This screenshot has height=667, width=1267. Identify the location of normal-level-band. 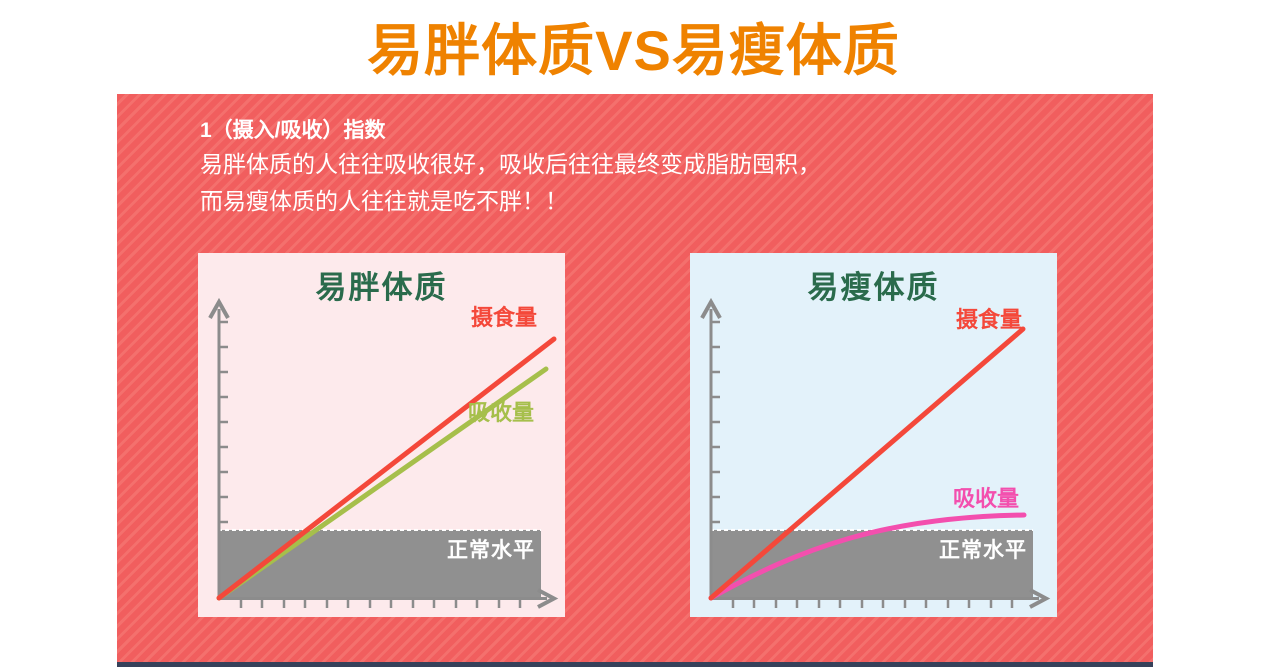
(871, 564).